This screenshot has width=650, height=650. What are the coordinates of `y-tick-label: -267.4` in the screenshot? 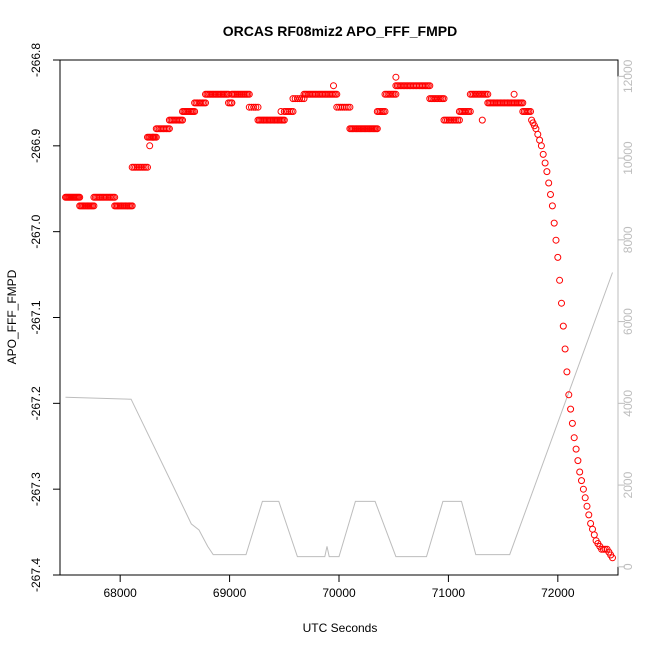 It's located at (36, 575).